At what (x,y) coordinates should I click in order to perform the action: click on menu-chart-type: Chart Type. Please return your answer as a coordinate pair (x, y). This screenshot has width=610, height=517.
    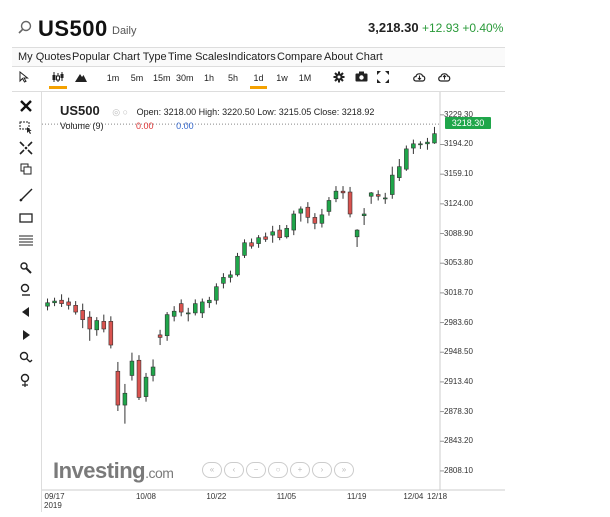
    Looking at the image, I should click on (140, 57).